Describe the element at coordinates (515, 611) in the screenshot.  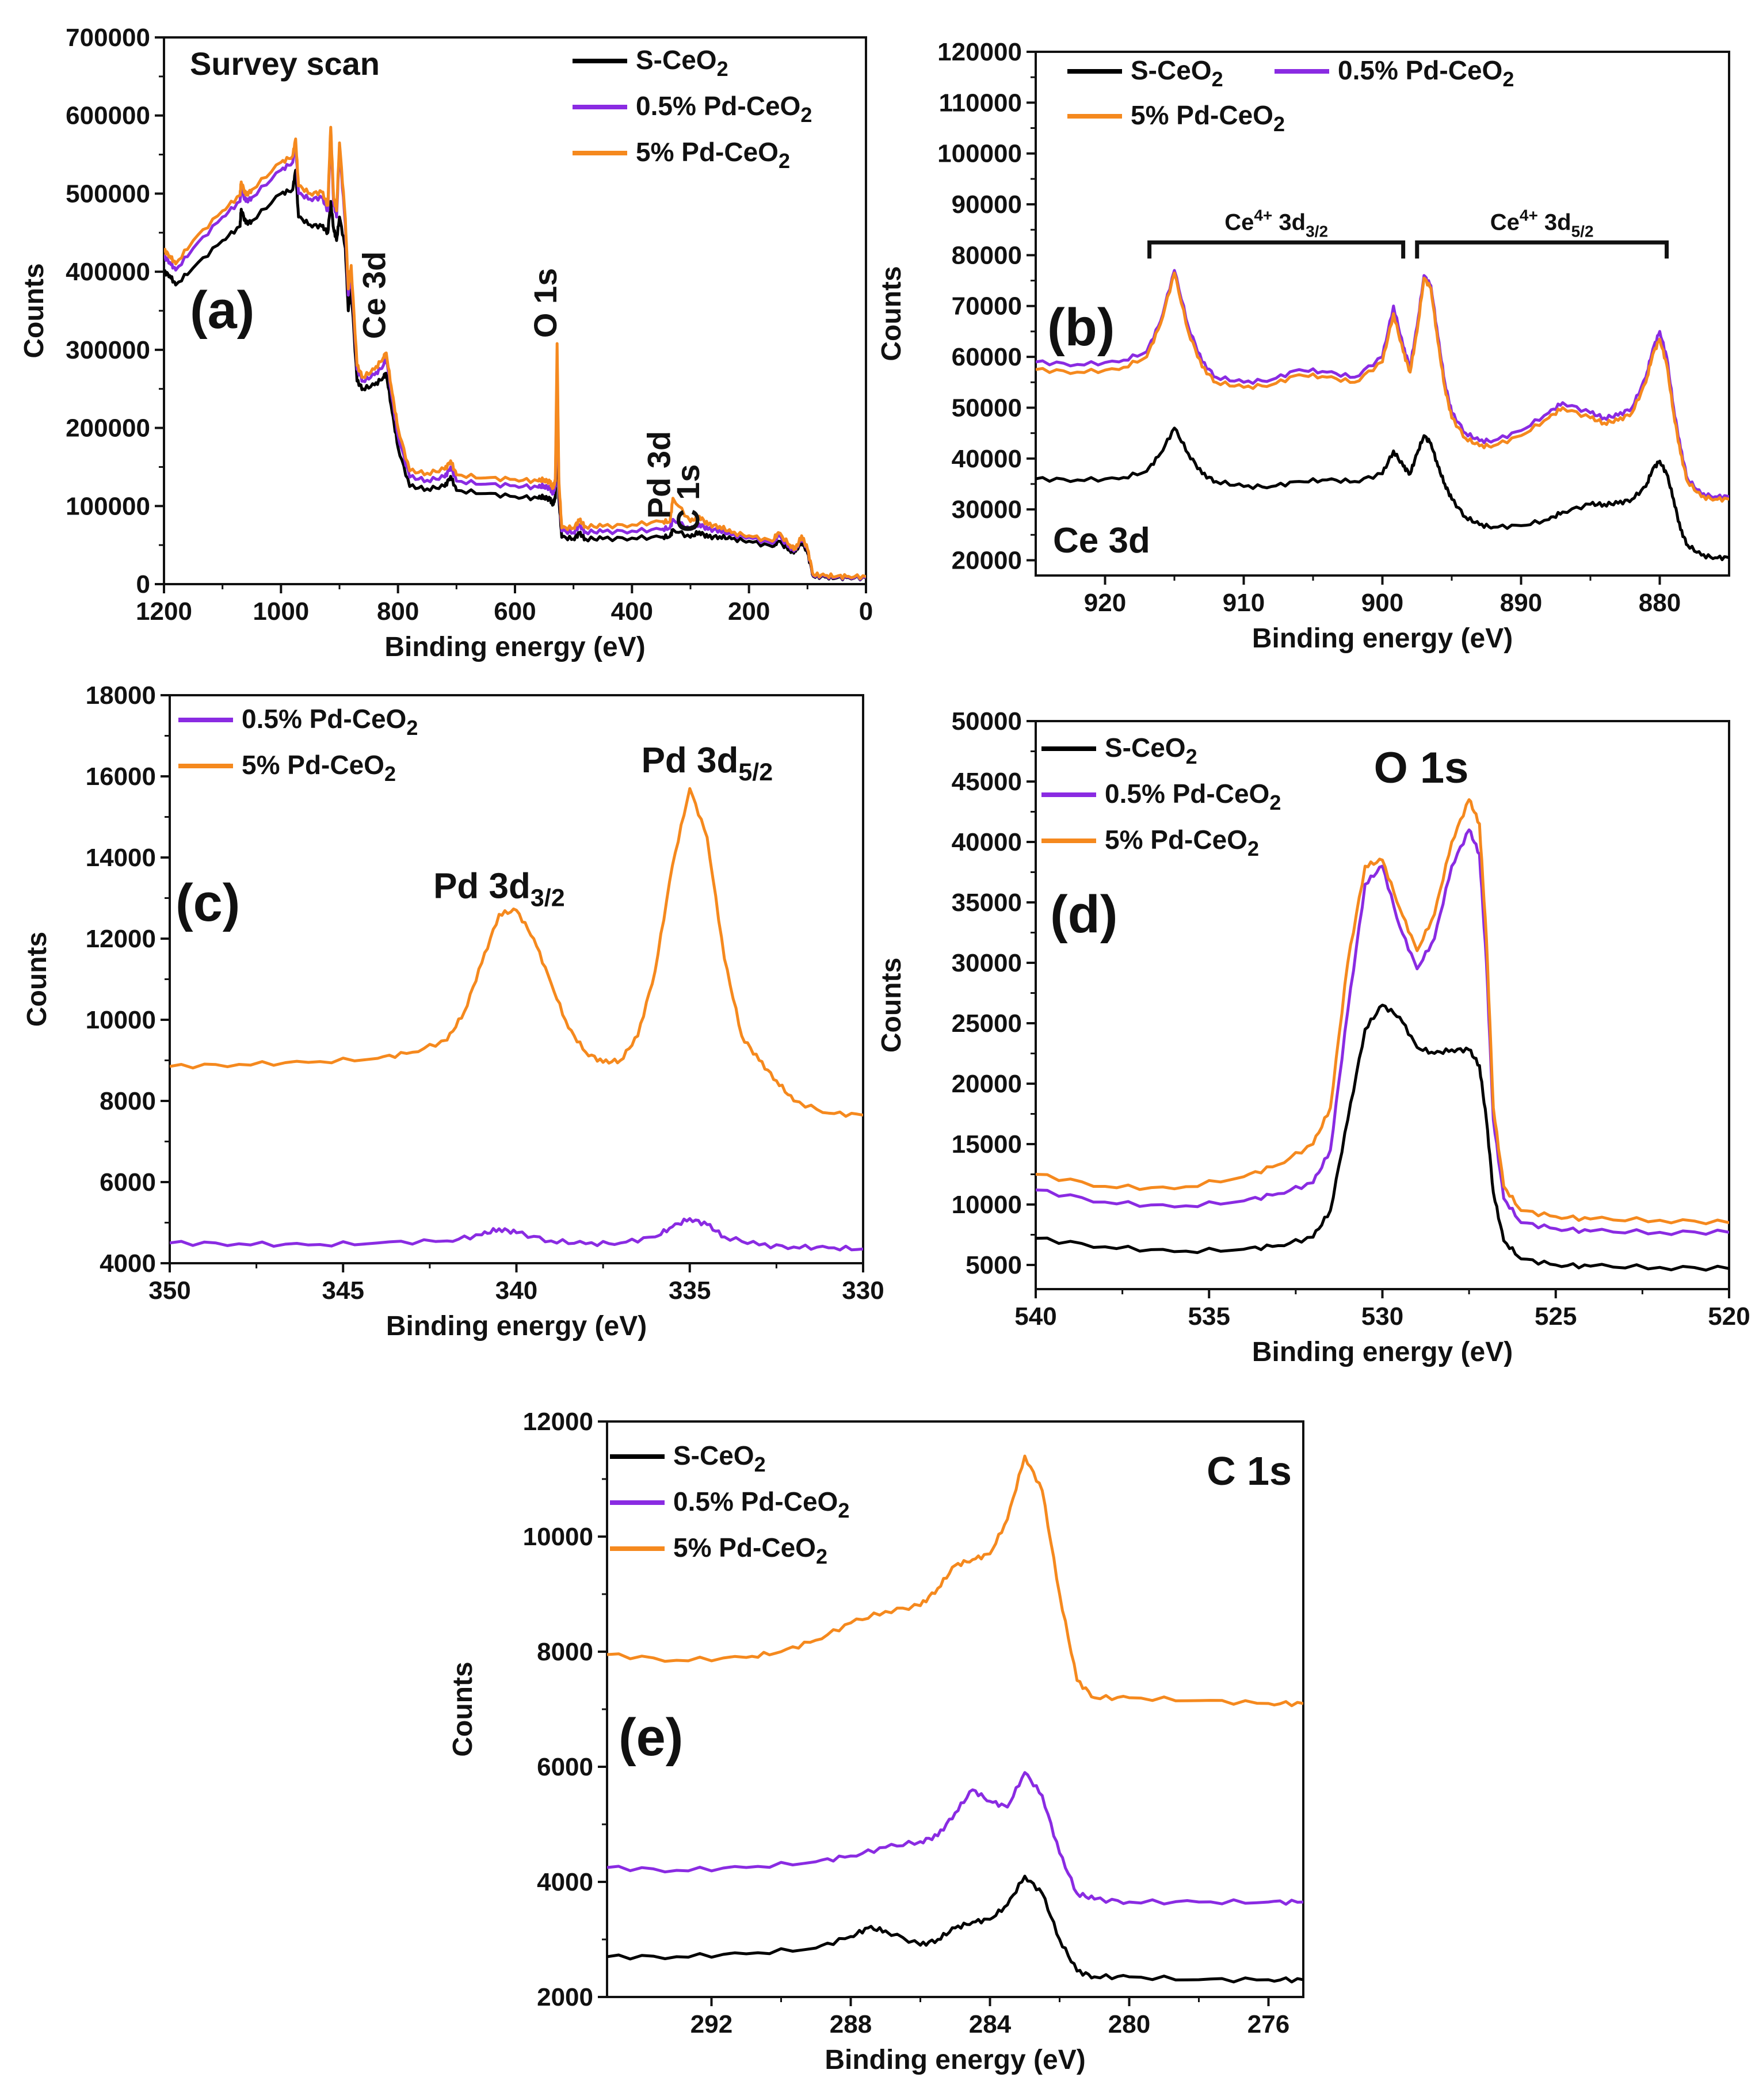
I see `x-tick-label: 600` at that location.